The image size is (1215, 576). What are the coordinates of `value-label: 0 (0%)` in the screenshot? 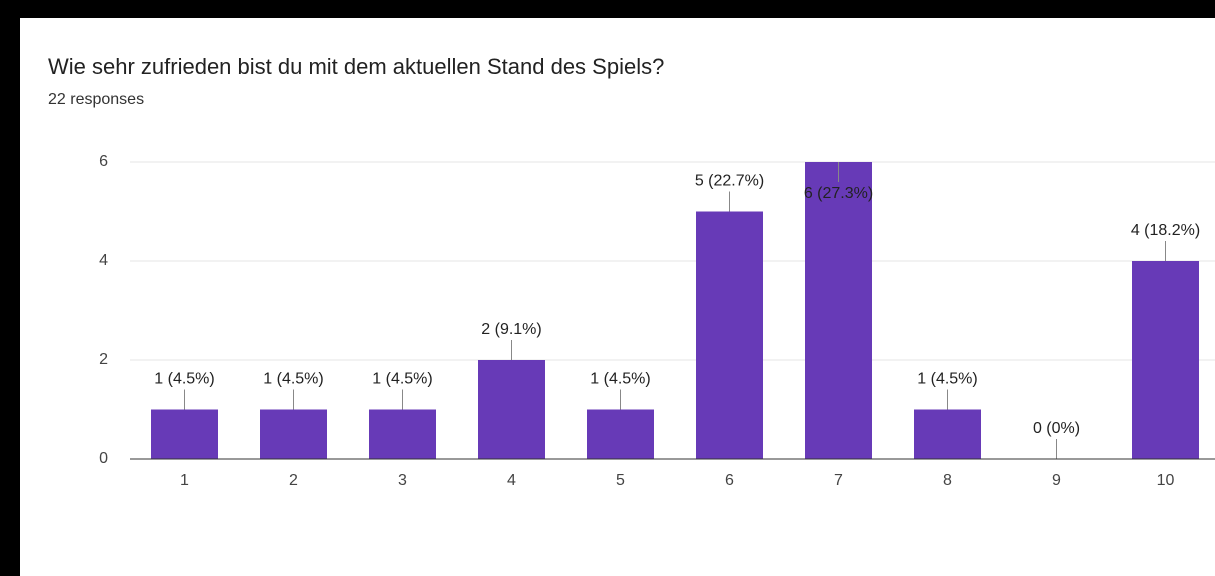 It's located at (1056, 428).